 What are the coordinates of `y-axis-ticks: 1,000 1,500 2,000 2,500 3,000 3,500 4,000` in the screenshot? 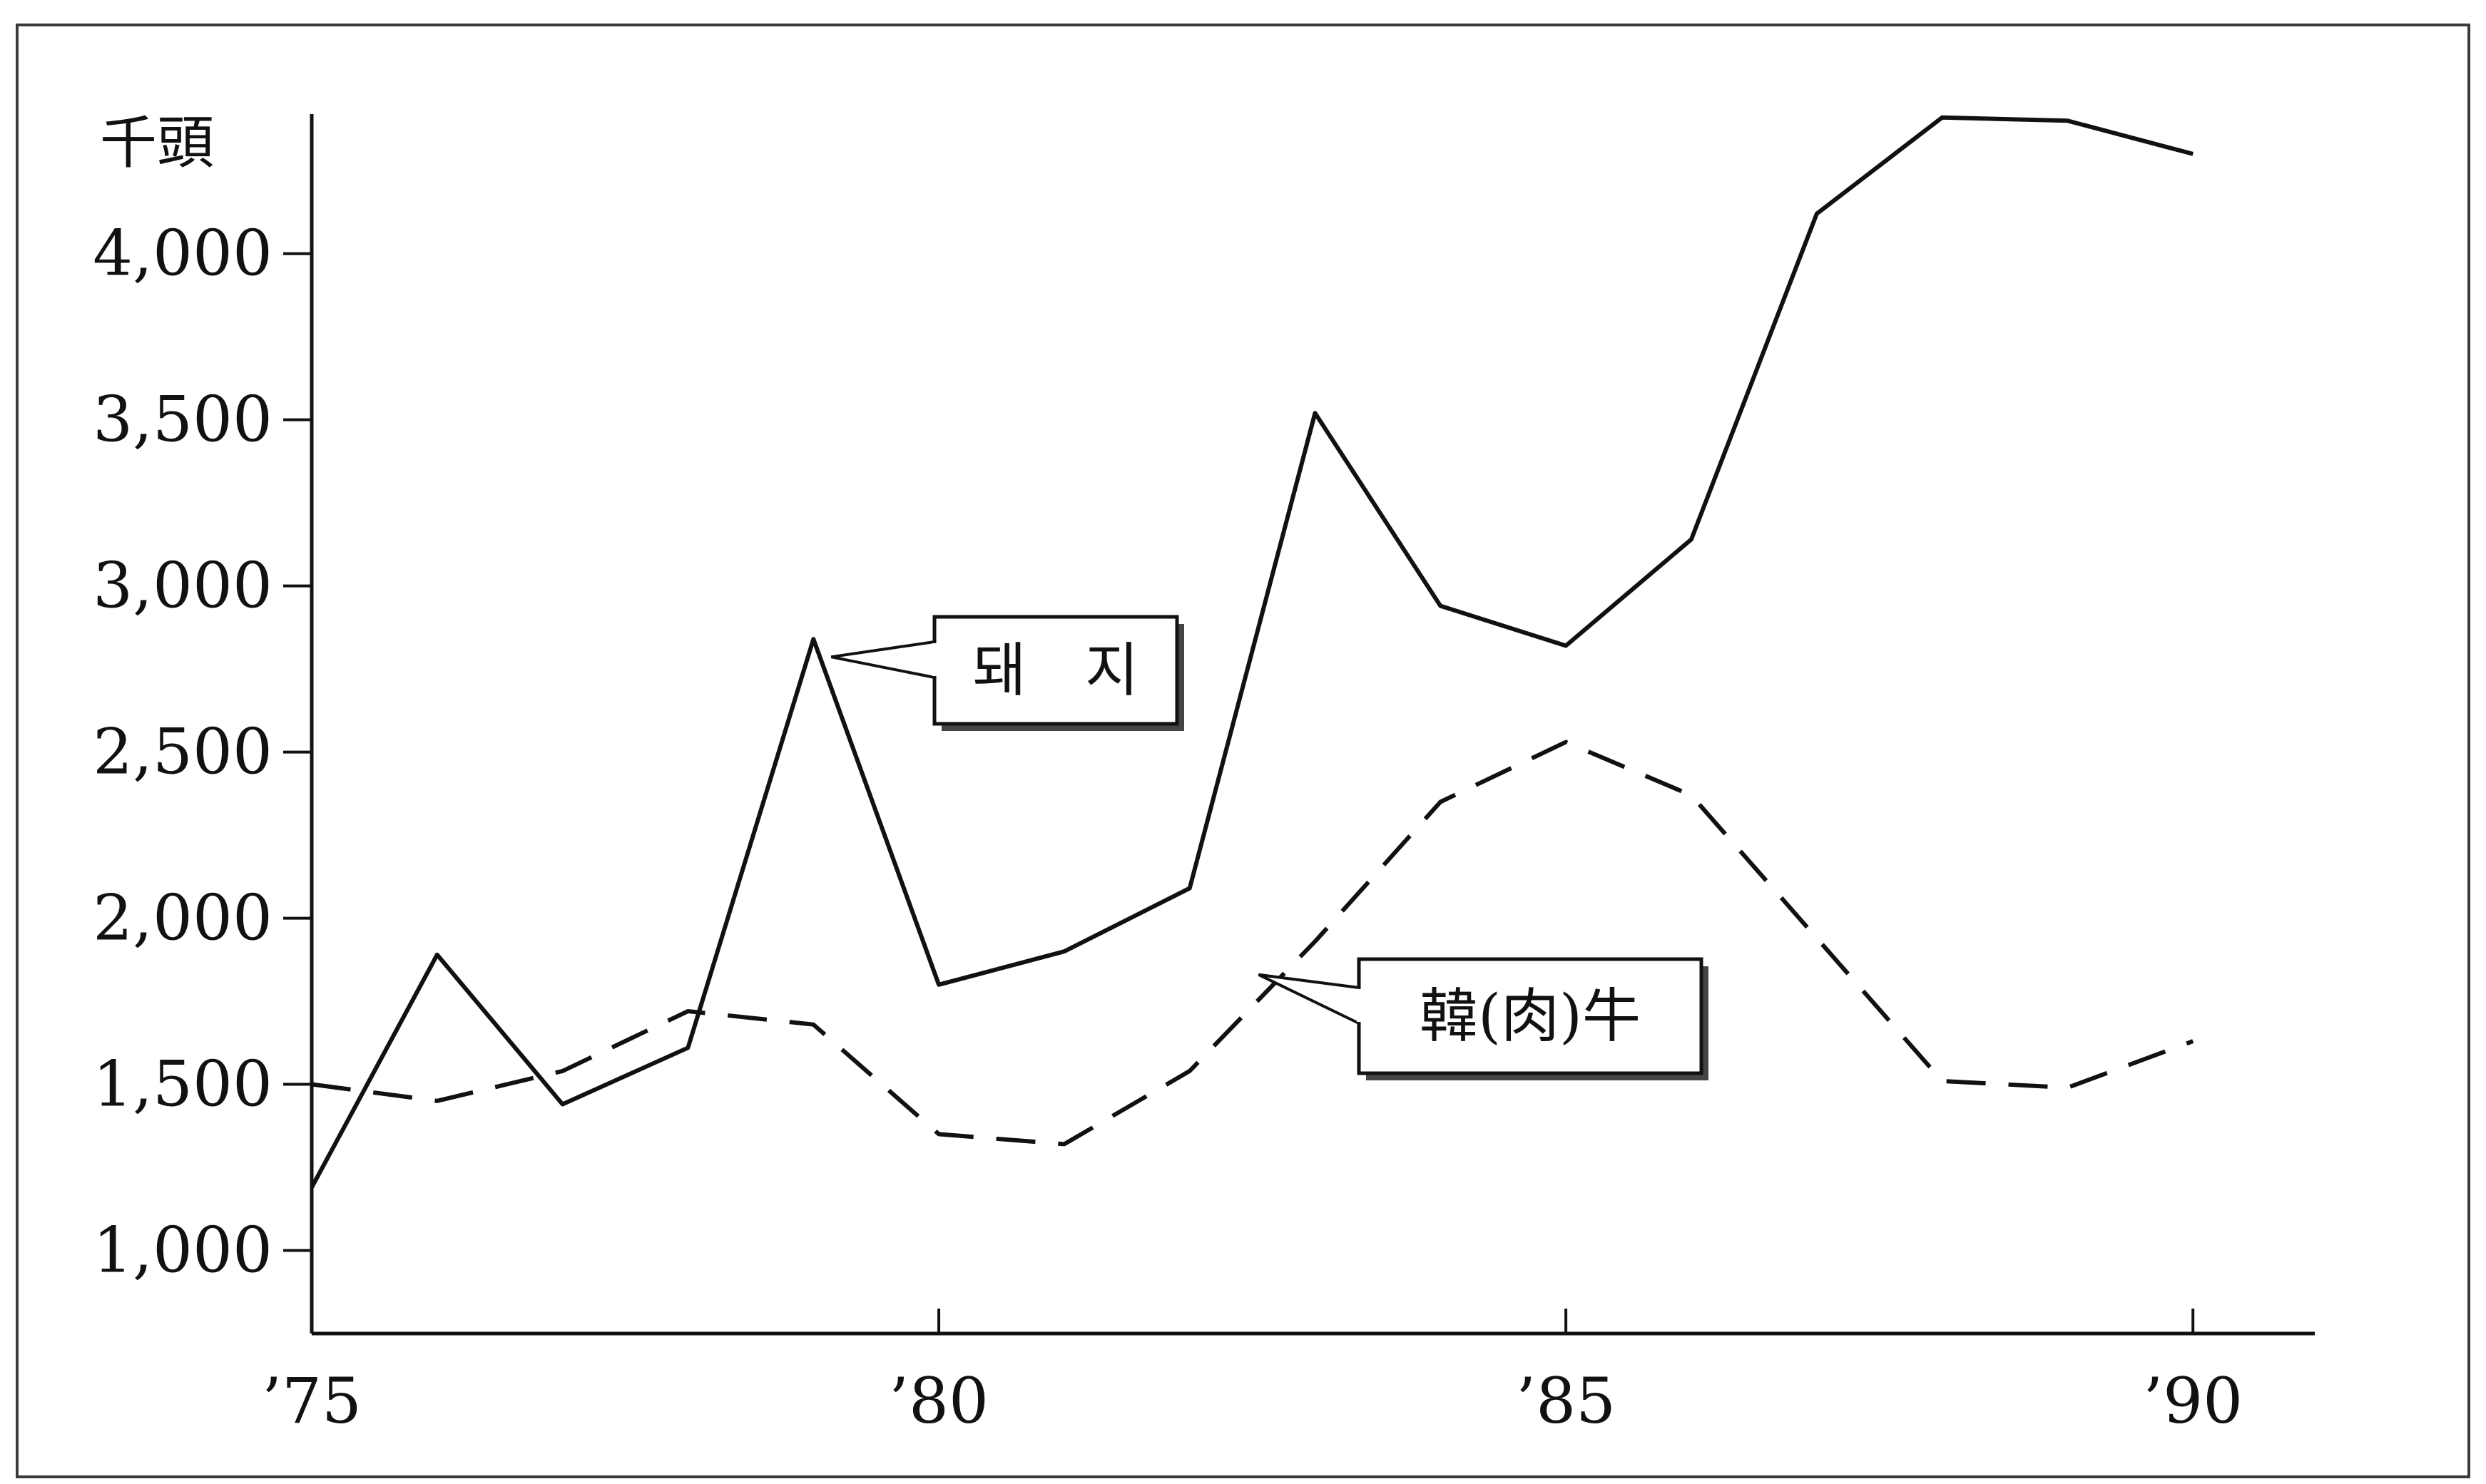 It's located at (203, 752).